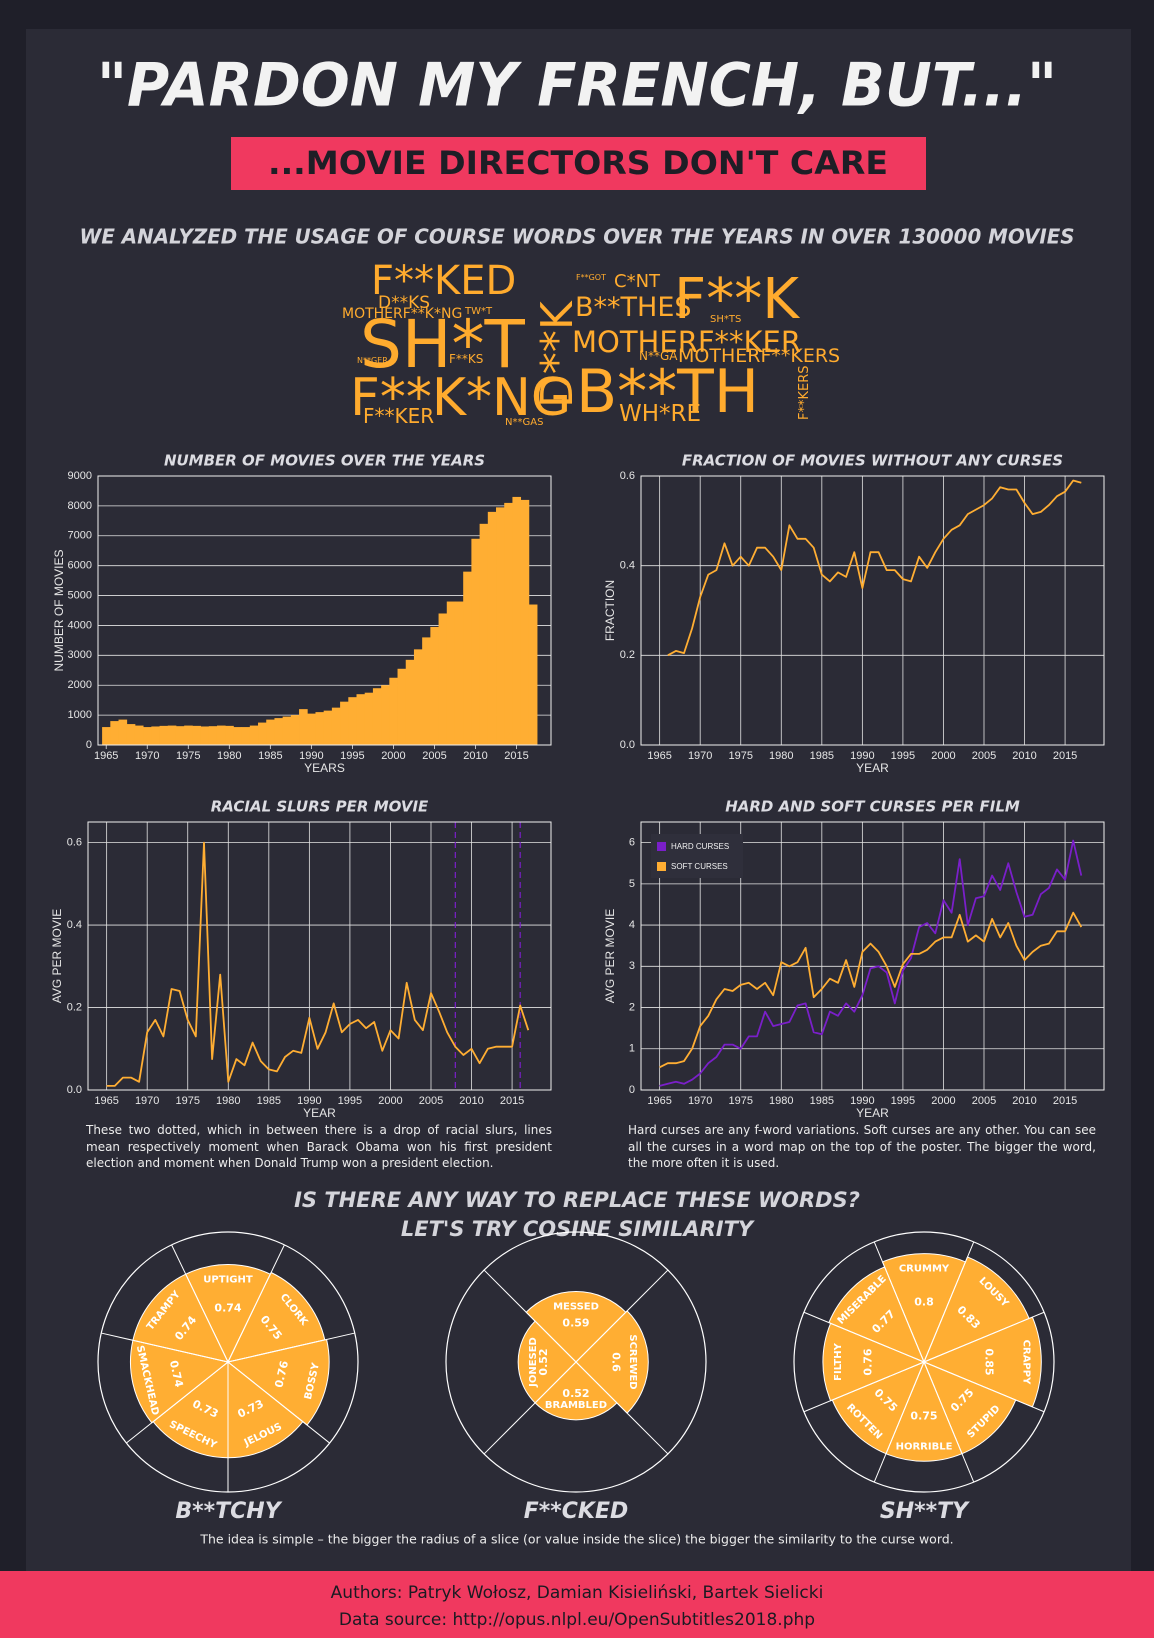 This screenshot has height=1638, width=1154. I want to click on y-tick-label: 8000, so click(80, 506).